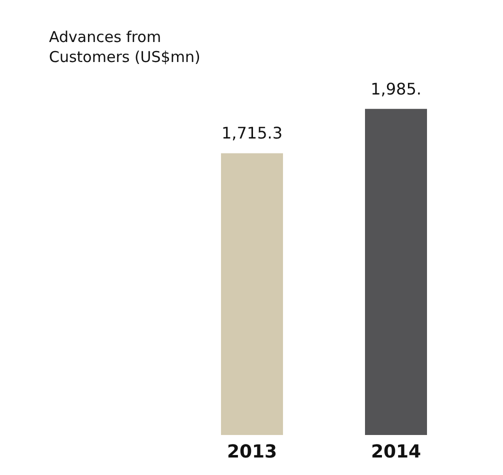 Image resolution: width=503 pixels, height=475 pixels. Describe the element at coordinates (124, 47) in the screenshot. I see `chart-title: Advances from Customers (US$mn)` at that location.